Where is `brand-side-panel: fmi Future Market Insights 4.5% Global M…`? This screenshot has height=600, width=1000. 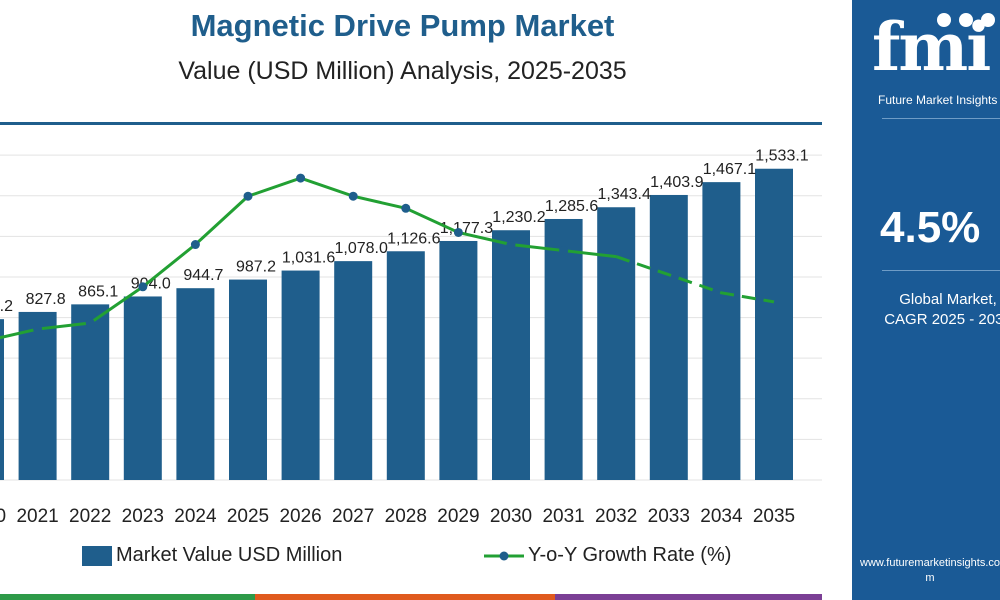 brand-side-panel: fmi Future Market Insights 4.5% Global M… is located at coordinates (926, 300).